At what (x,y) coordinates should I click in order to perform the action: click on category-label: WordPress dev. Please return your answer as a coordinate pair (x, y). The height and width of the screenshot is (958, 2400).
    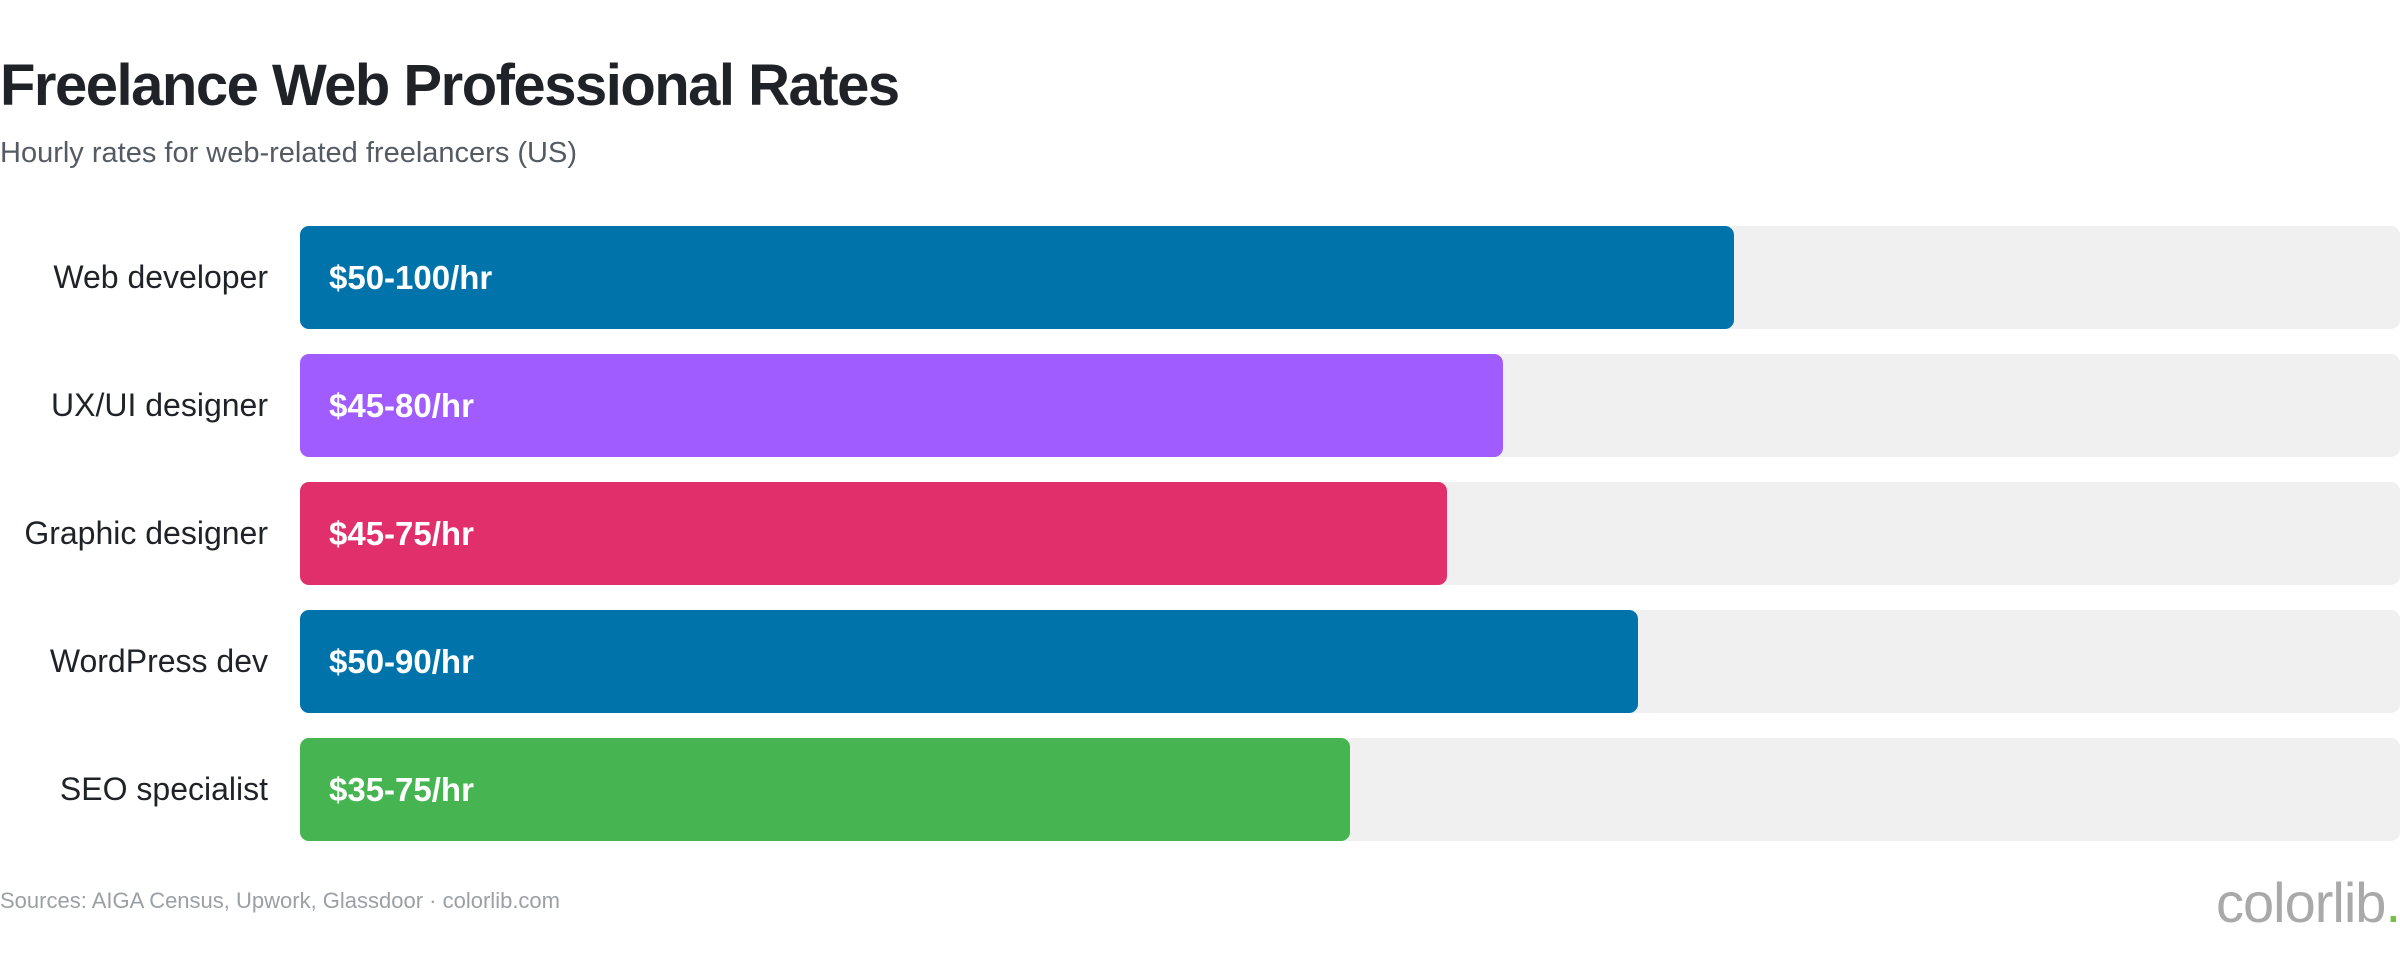
    Looking at the image, I should click on (158, 661).